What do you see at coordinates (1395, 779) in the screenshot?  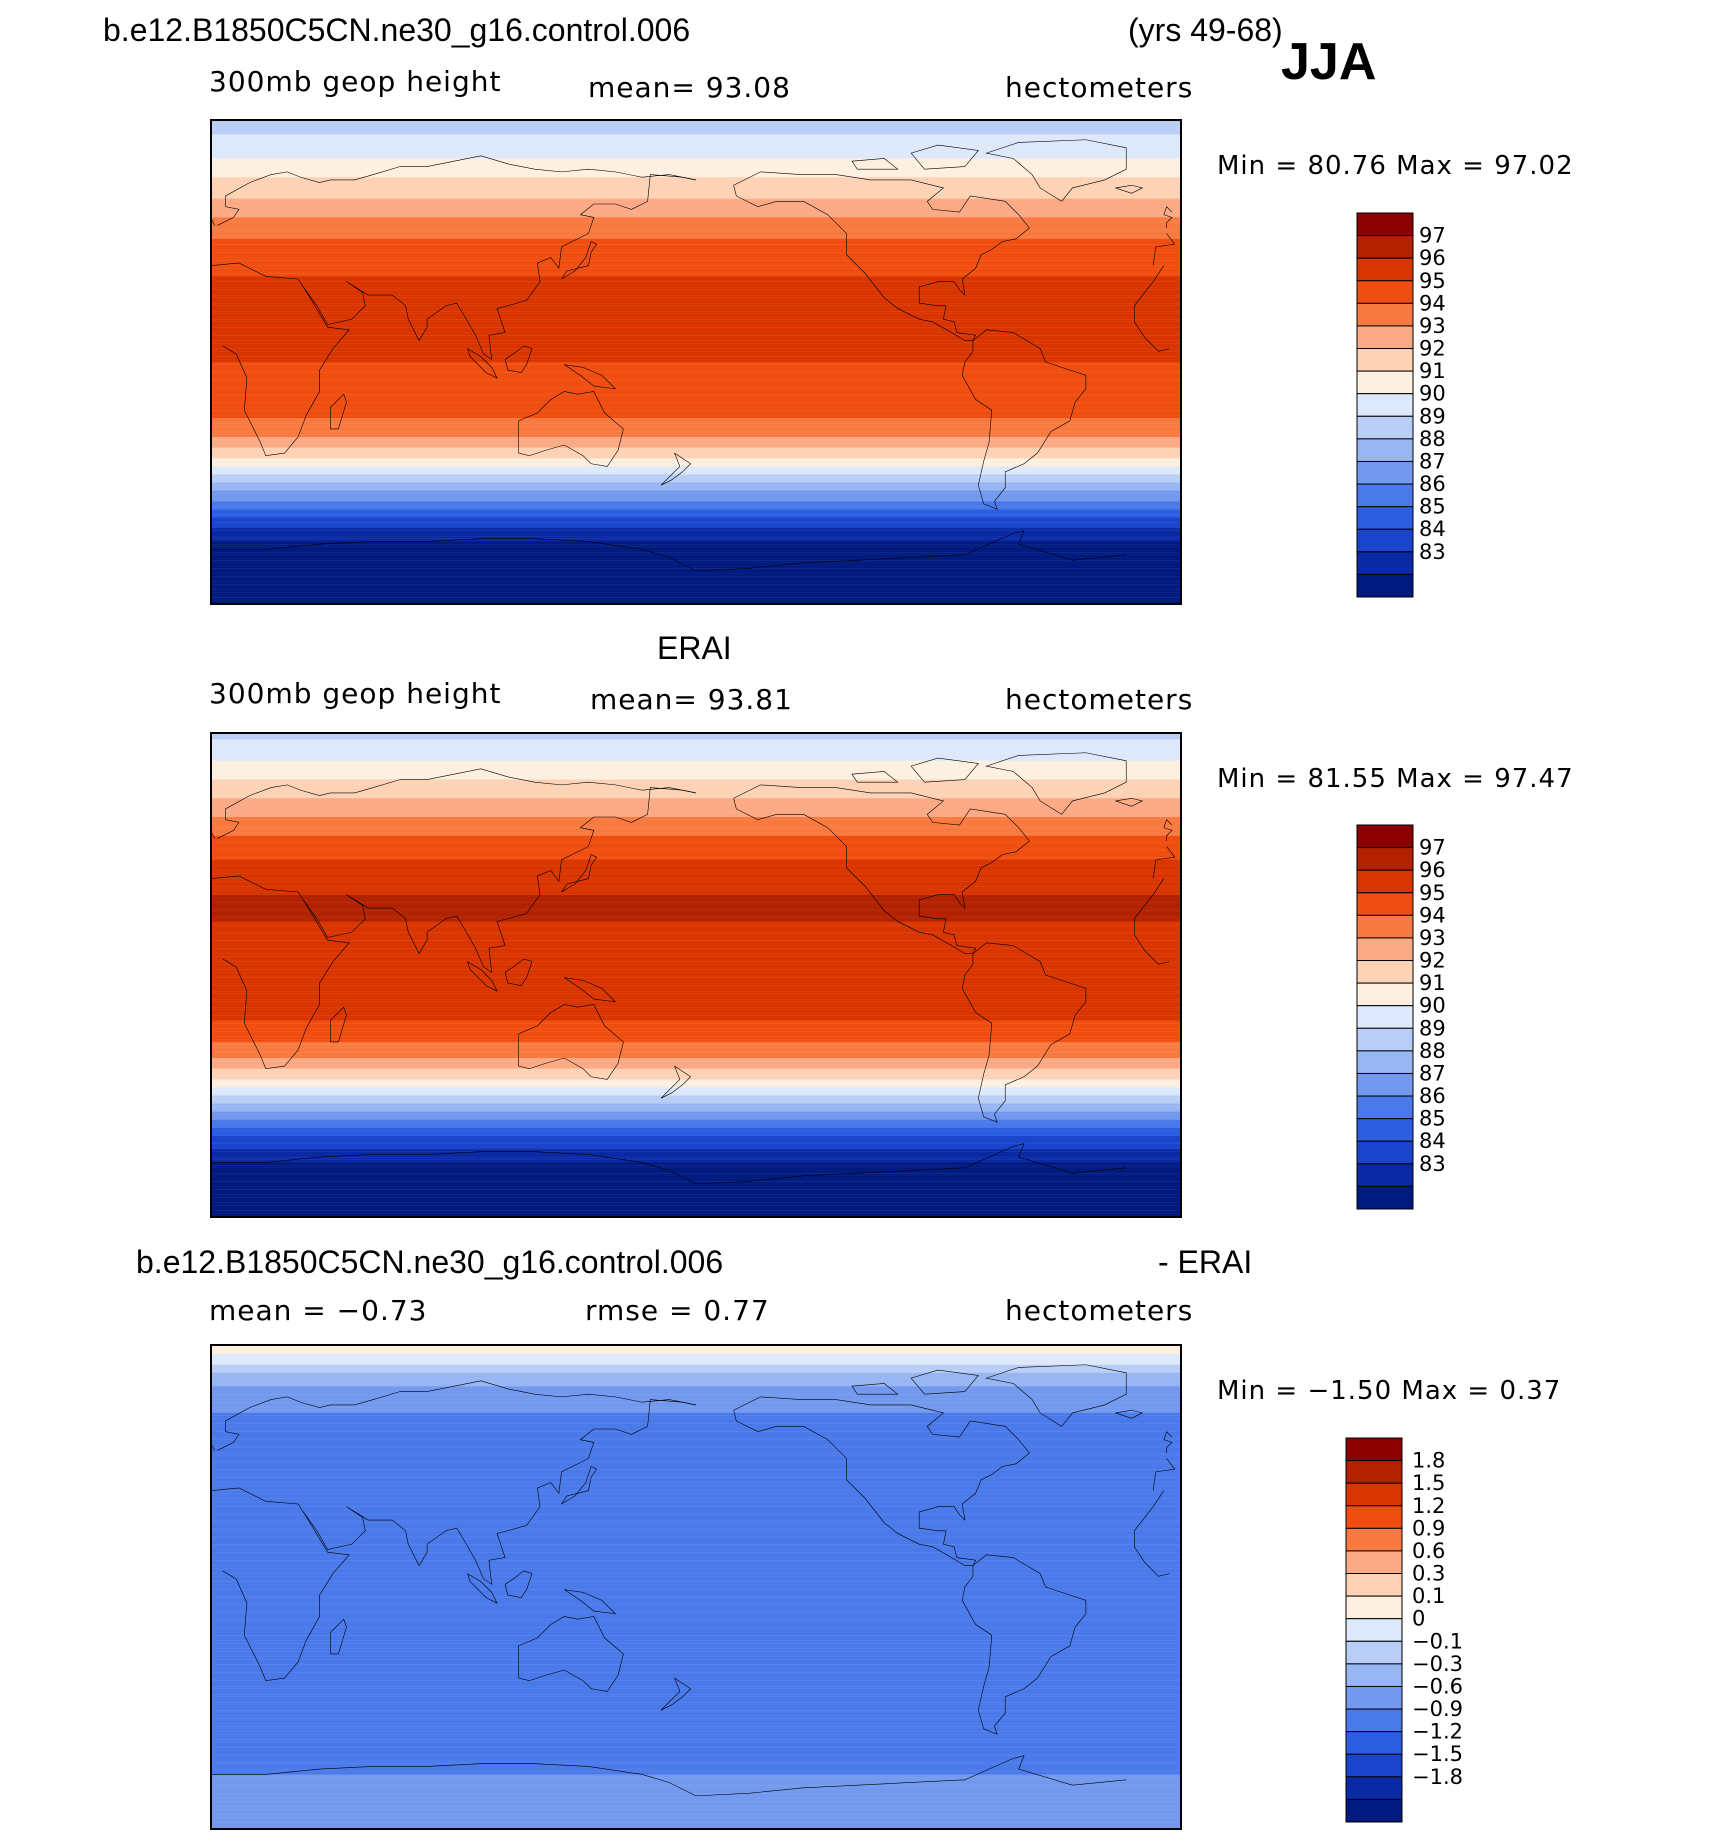 I see `panel2-min-max: Min = 81.55 Max = 97.47` at bounding box center [1395, 779].